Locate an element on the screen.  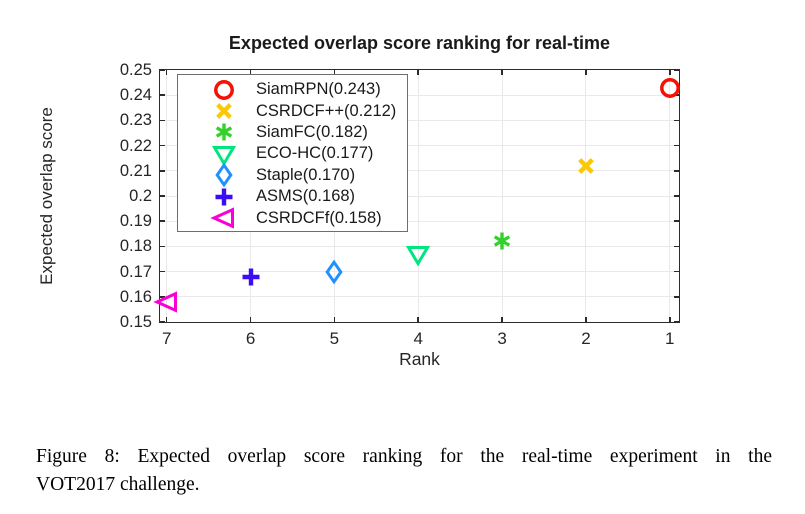
legend-label: SiamRPN(0.243) is located at coordinates (318, 89).